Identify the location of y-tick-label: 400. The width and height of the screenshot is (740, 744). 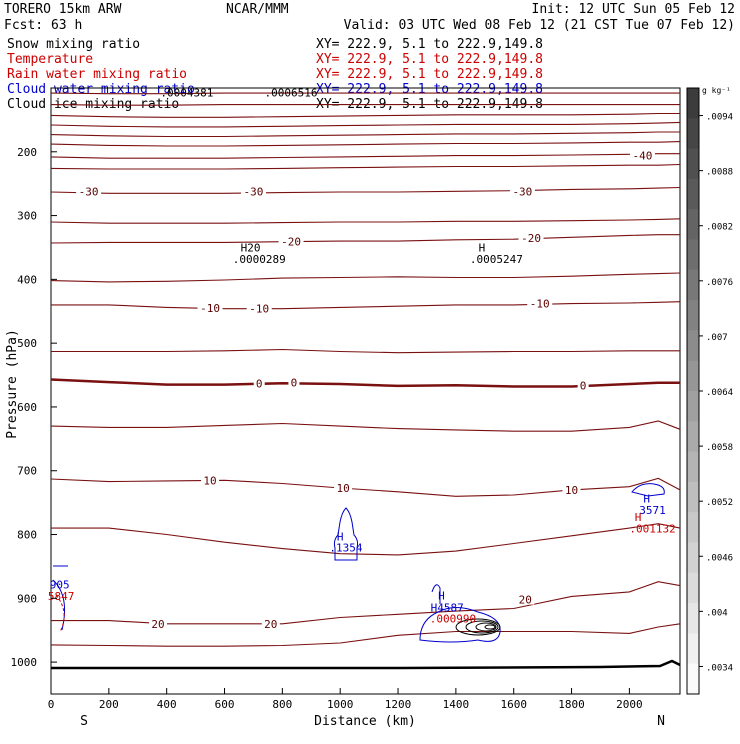
(27, 279).